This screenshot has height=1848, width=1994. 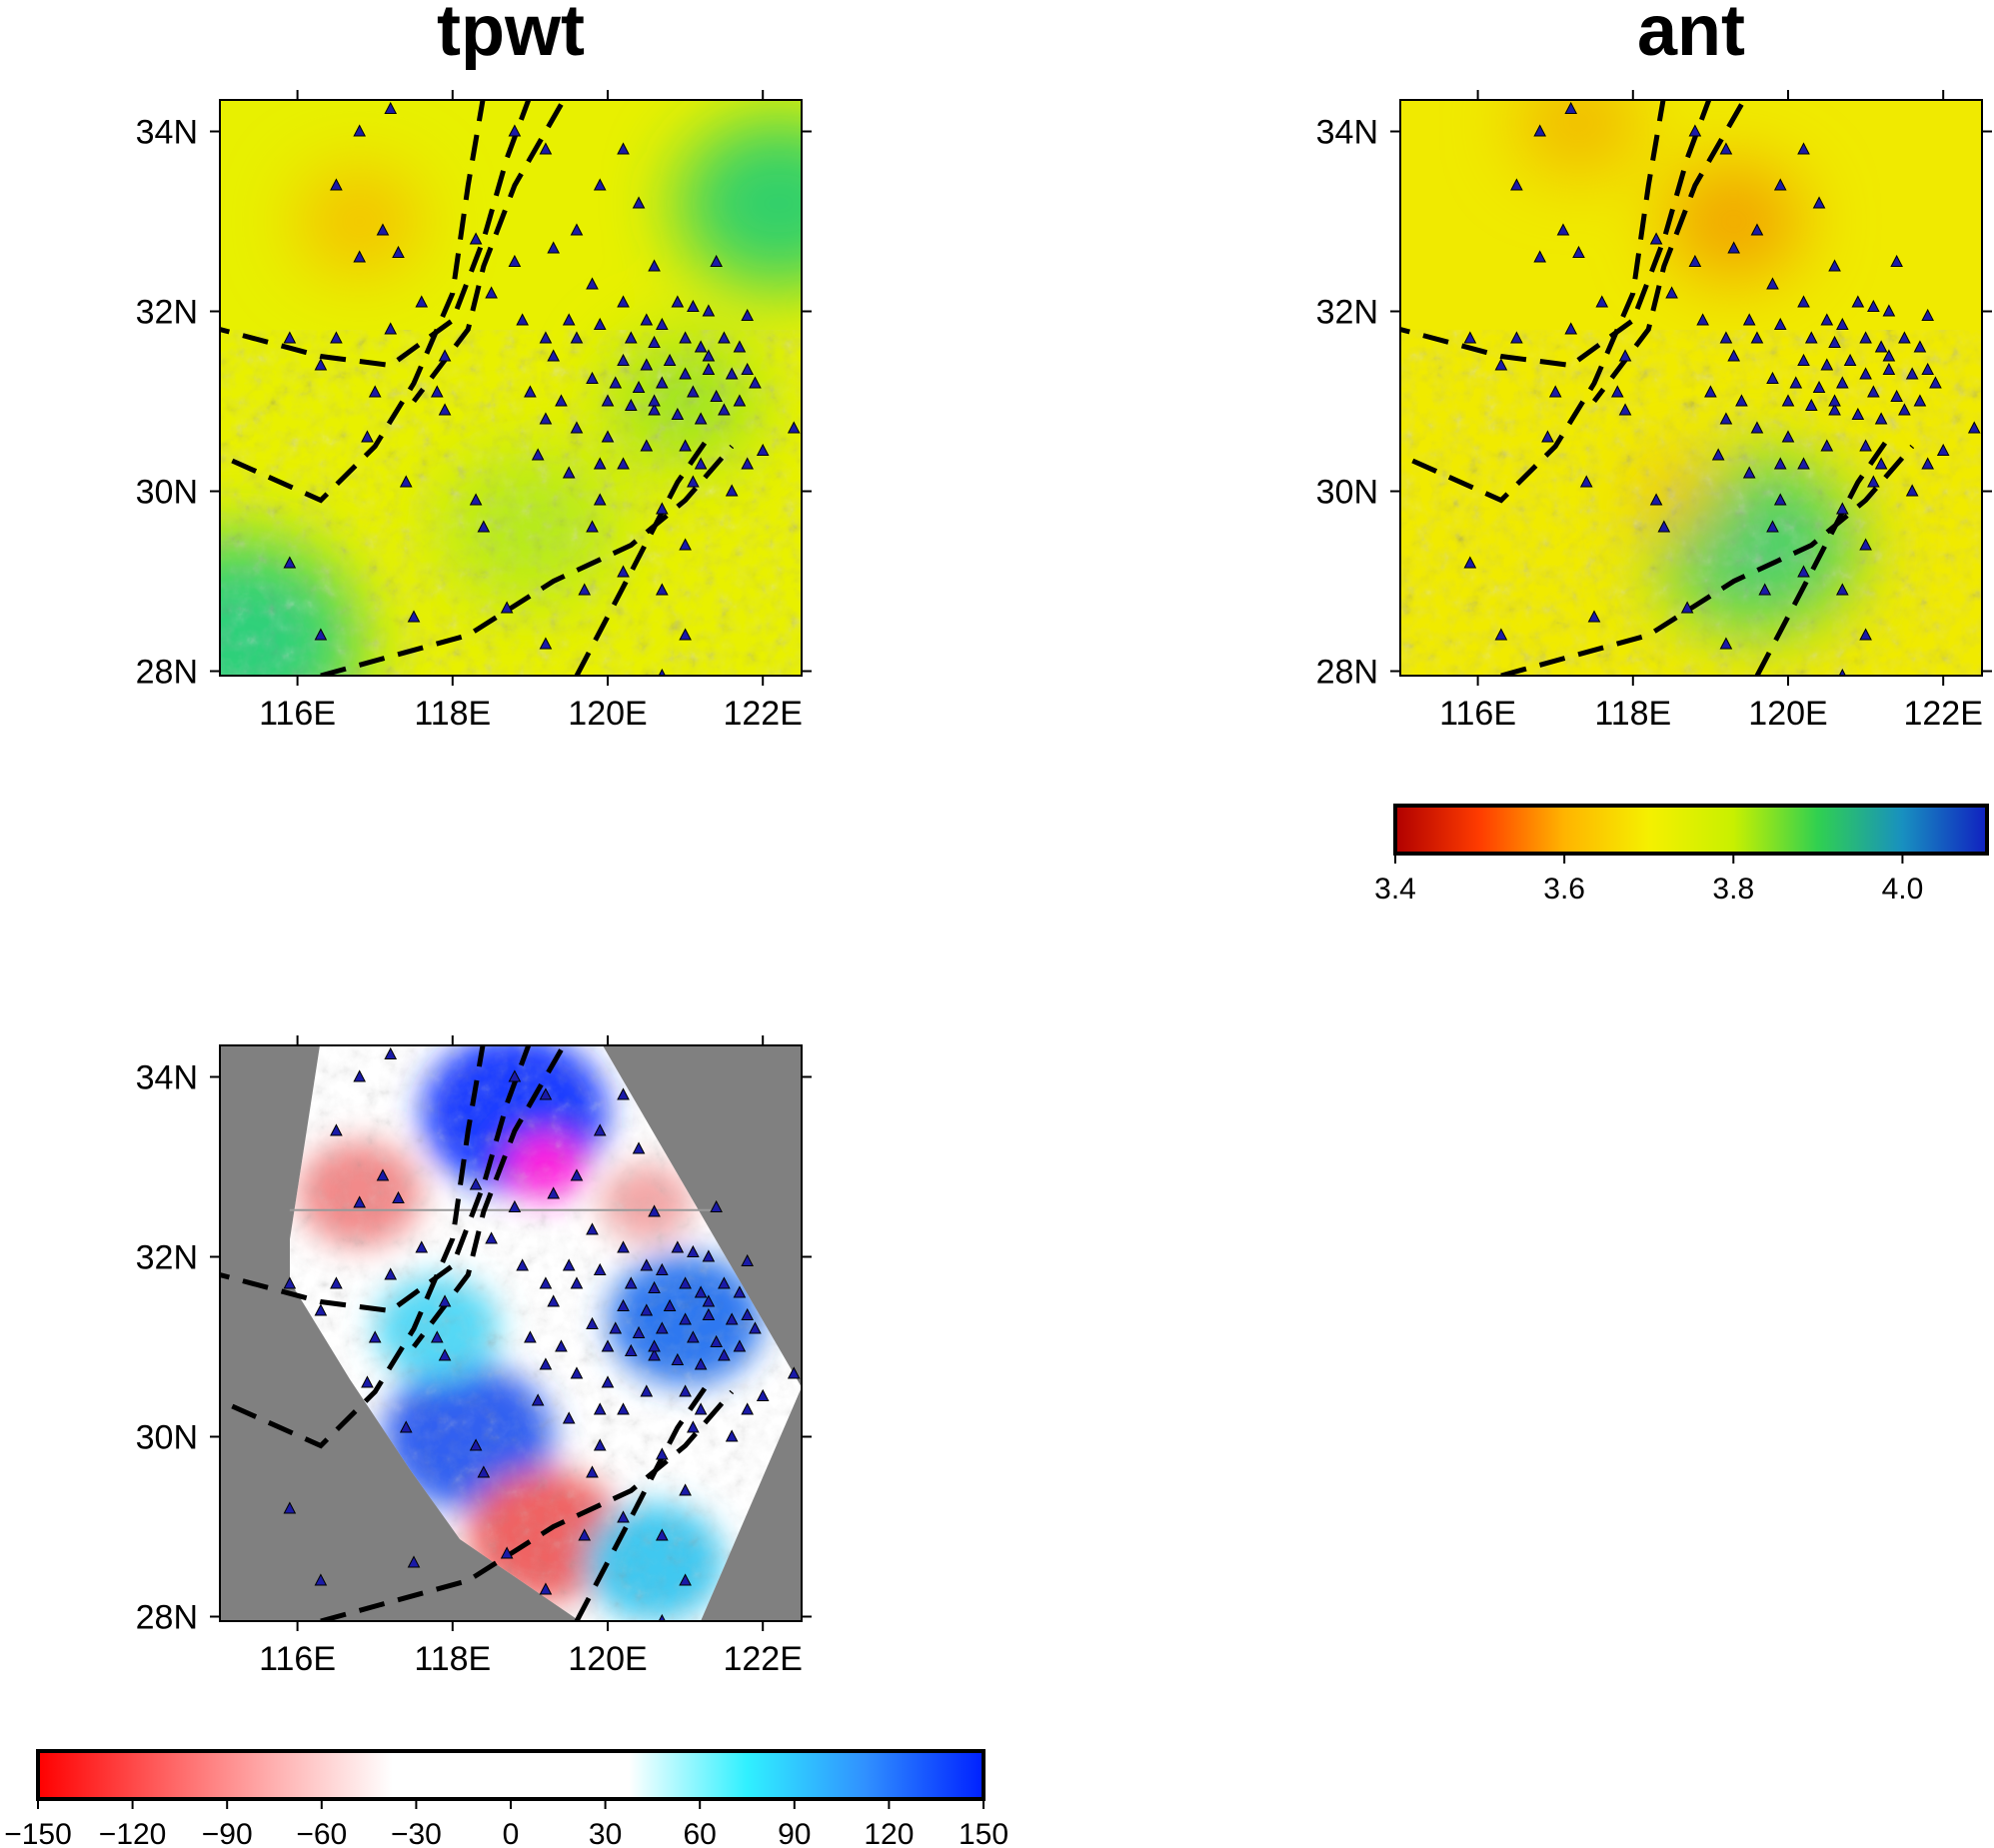 What do you see at coordinates (794, 1833) in the screenshot?
I see `colorbar-tick-label: 90` at bounding box center [794, 1833].